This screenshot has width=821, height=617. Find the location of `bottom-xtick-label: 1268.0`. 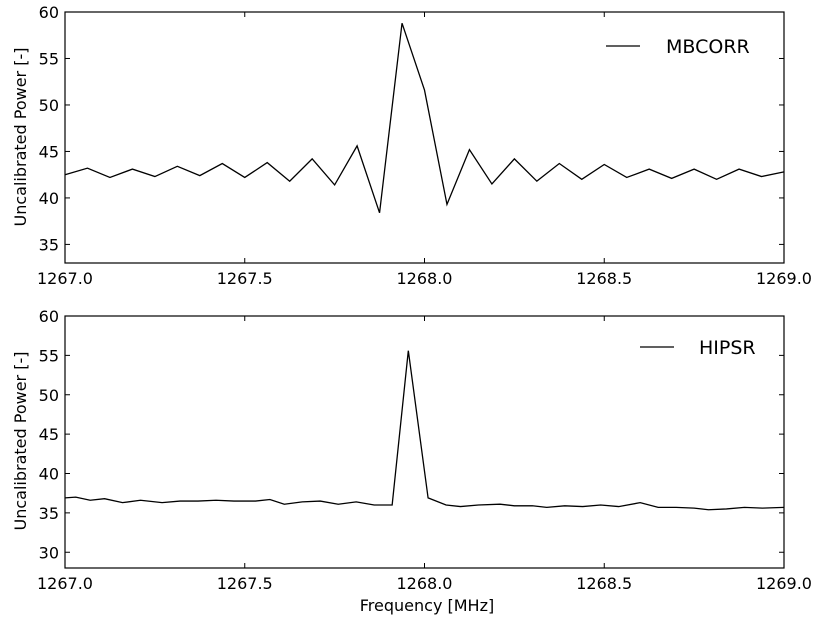

bottom-xtick-label: 1268.0 is located at coordinates (425, 583).